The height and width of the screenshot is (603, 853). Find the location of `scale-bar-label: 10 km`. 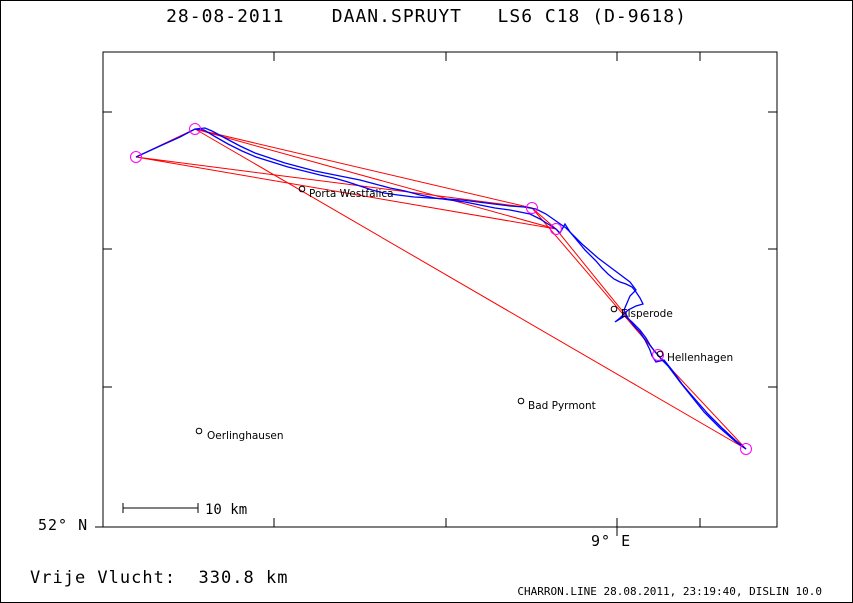

scale-bar-label: 10 km is located at coordinates (226, 510).